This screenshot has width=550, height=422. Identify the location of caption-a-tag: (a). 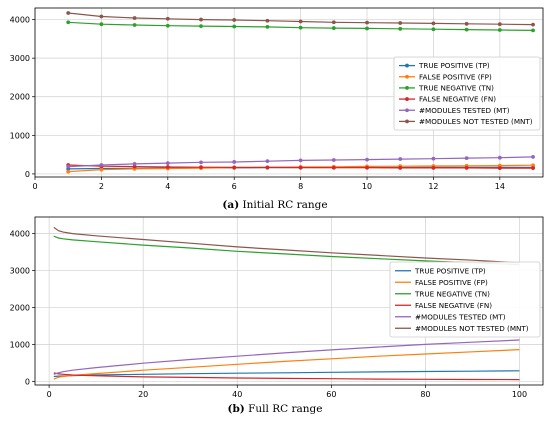
(231, 205).